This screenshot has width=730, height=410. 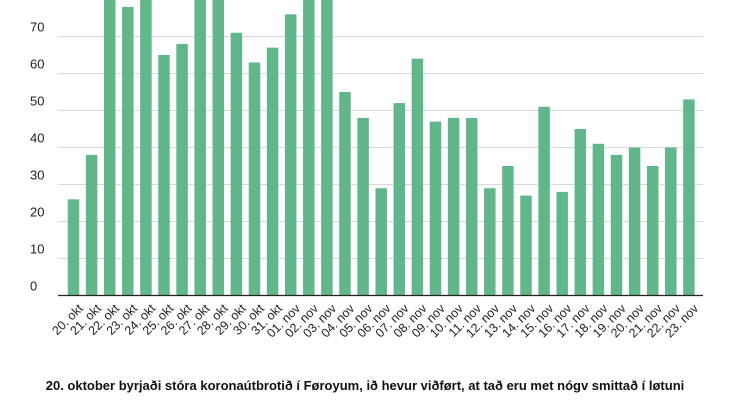 What do you see at coordinates (37, 101) in the screenshot?
I see `y-tick-label: 50` at bounding box center [37, 101].